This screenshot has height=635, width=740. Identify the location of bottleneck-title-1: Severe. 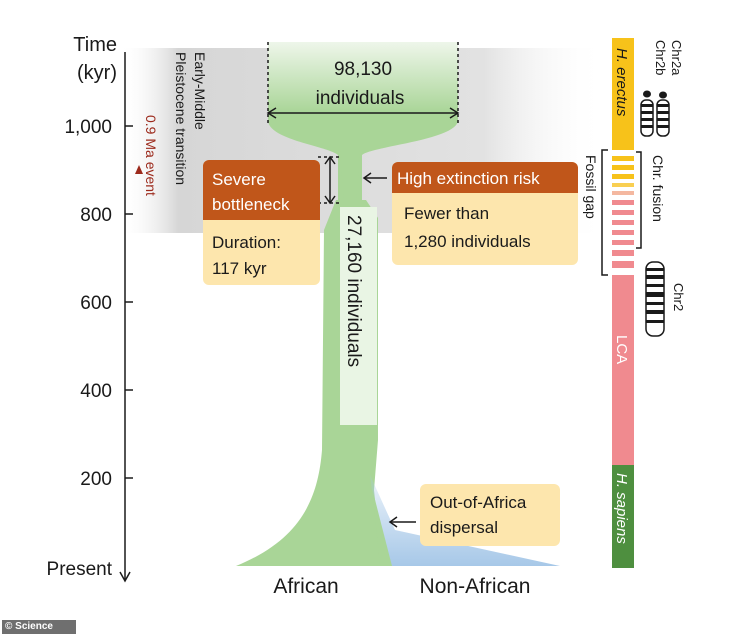
(239, 179).